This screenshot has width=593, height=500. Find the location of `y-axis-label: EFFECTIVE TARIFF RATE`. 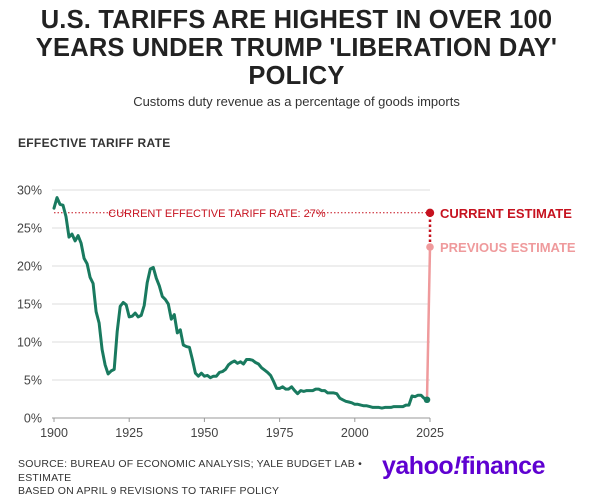

y-axis-label: EFFECTIVE TARIFF RATE is located at coordinates (94, 143).